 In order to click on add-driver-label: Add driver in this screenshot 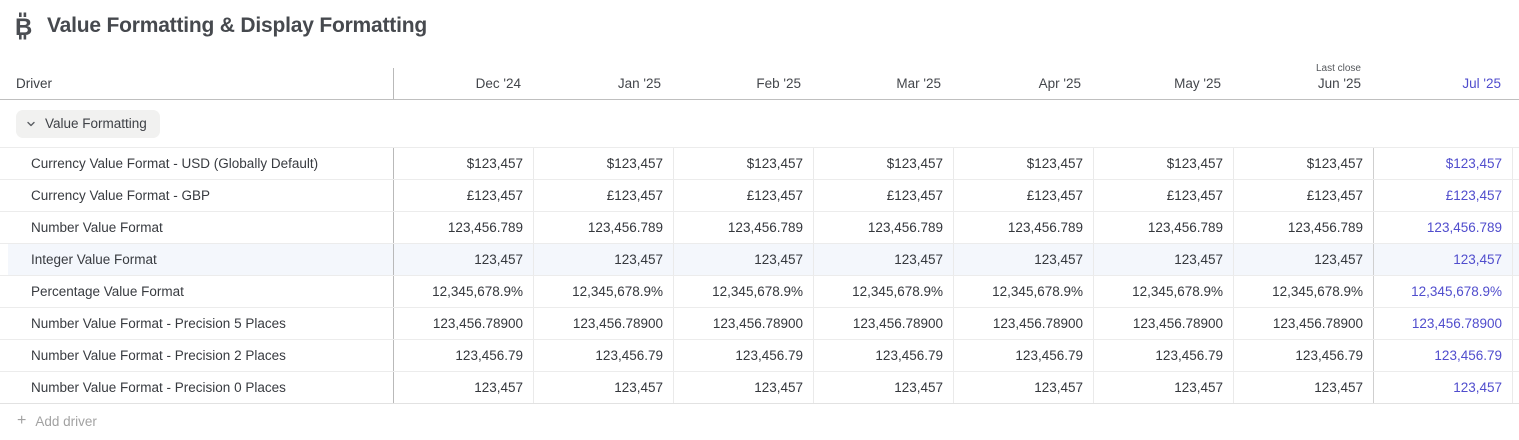, I will do `click(66, 421)`.